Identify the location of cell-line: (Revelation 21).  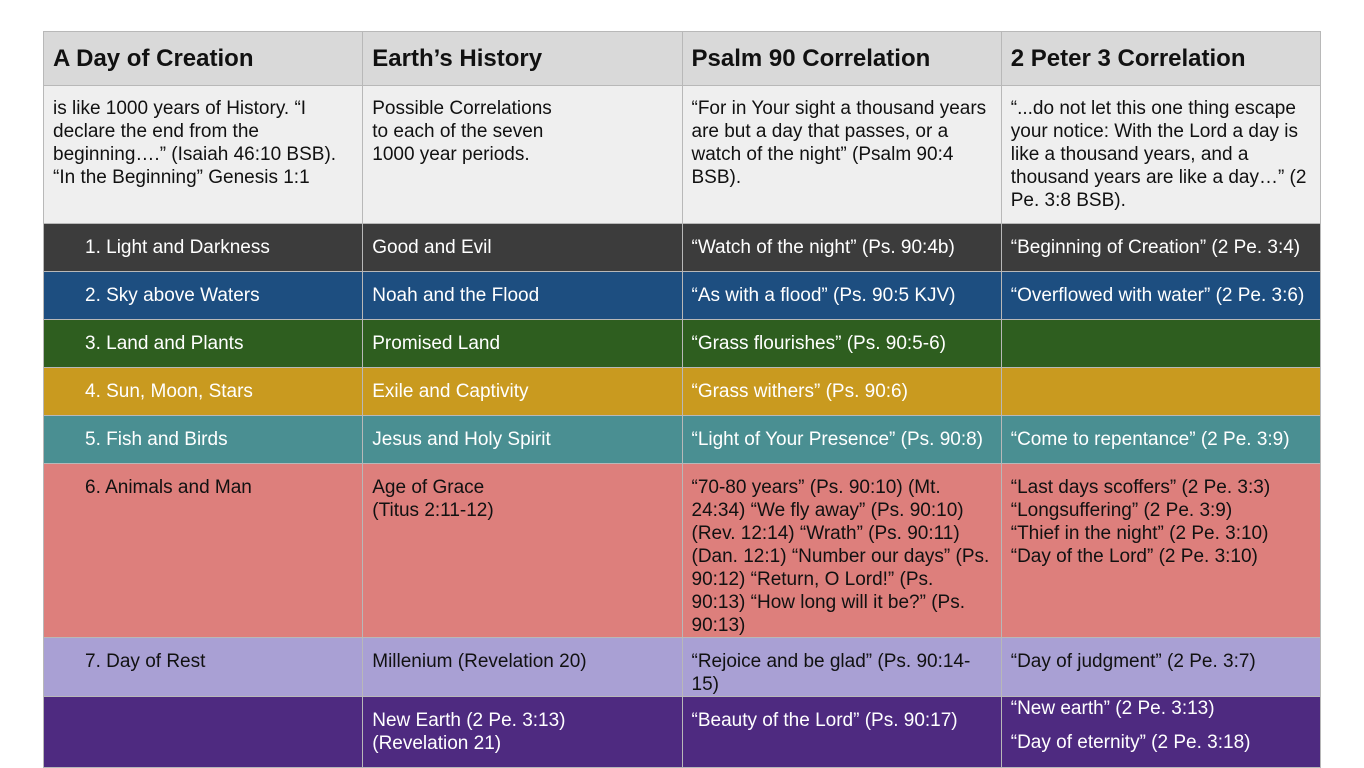
(437, 743).